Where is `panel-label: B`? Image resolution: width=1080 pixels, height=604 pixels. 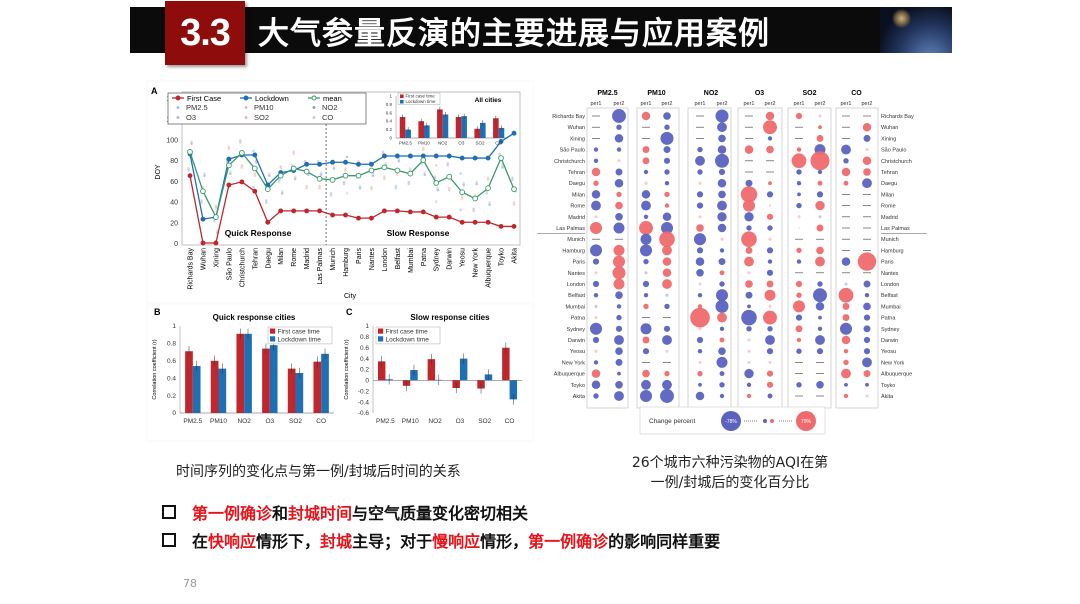
panel-label: B is located at coordinates (157, 312).